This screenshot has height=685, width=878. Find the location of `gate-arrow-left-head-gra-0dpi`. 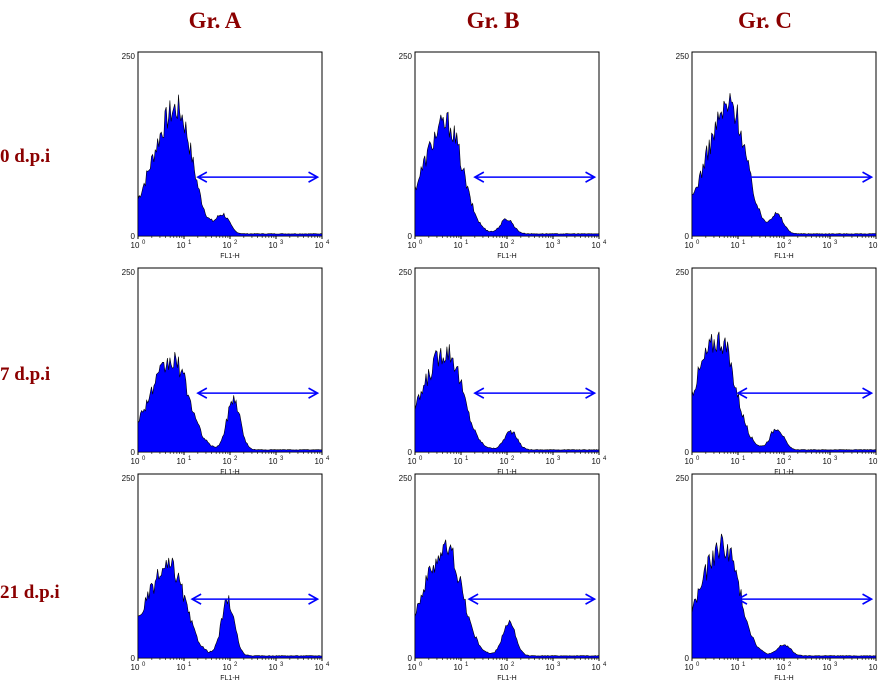

gate-arrow-left-head-gra-0dpi is located at coordinates (202, 177).